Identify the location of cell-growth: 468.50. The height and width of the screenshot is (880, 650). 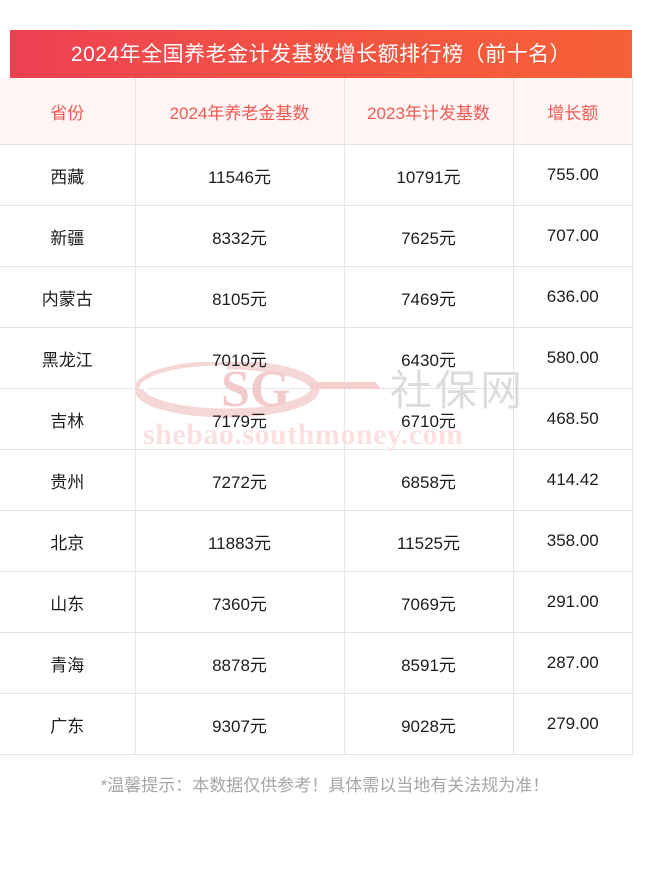
(572, 419).